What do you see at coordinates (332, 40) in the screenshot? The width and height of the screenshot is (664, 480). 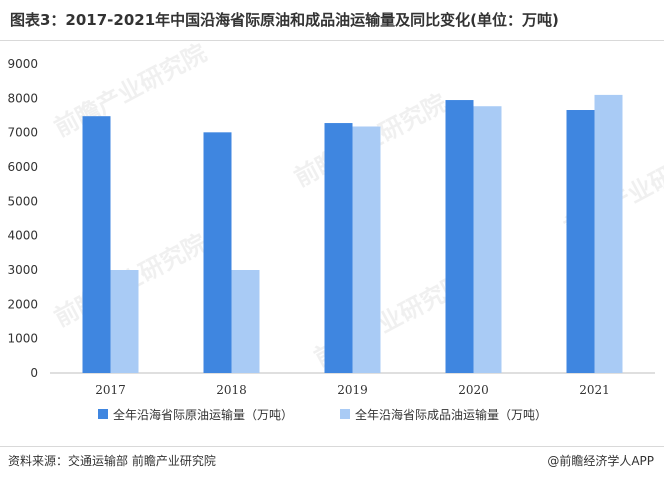 I see `title-divider` at bounding box center [332, 40].